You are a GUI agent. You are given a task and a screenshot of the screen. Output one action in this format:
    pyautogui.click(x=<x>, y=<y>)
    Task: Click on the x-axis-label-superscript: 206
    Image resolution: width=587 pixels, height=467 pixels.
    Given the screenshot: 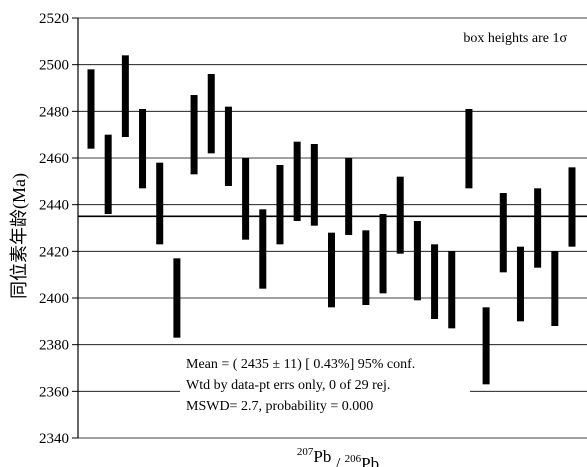 What is the action you would take?
    pyautogui.click(x=353, y=459)
    